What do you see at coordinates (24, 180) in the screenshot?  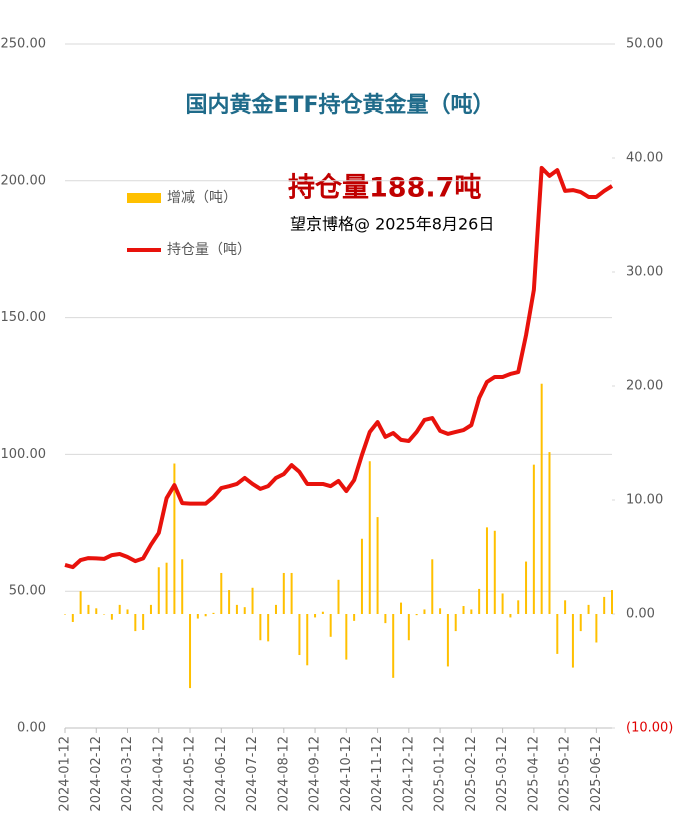 I see `y-tick-label: 200.00` at bounding box center [24, 180].